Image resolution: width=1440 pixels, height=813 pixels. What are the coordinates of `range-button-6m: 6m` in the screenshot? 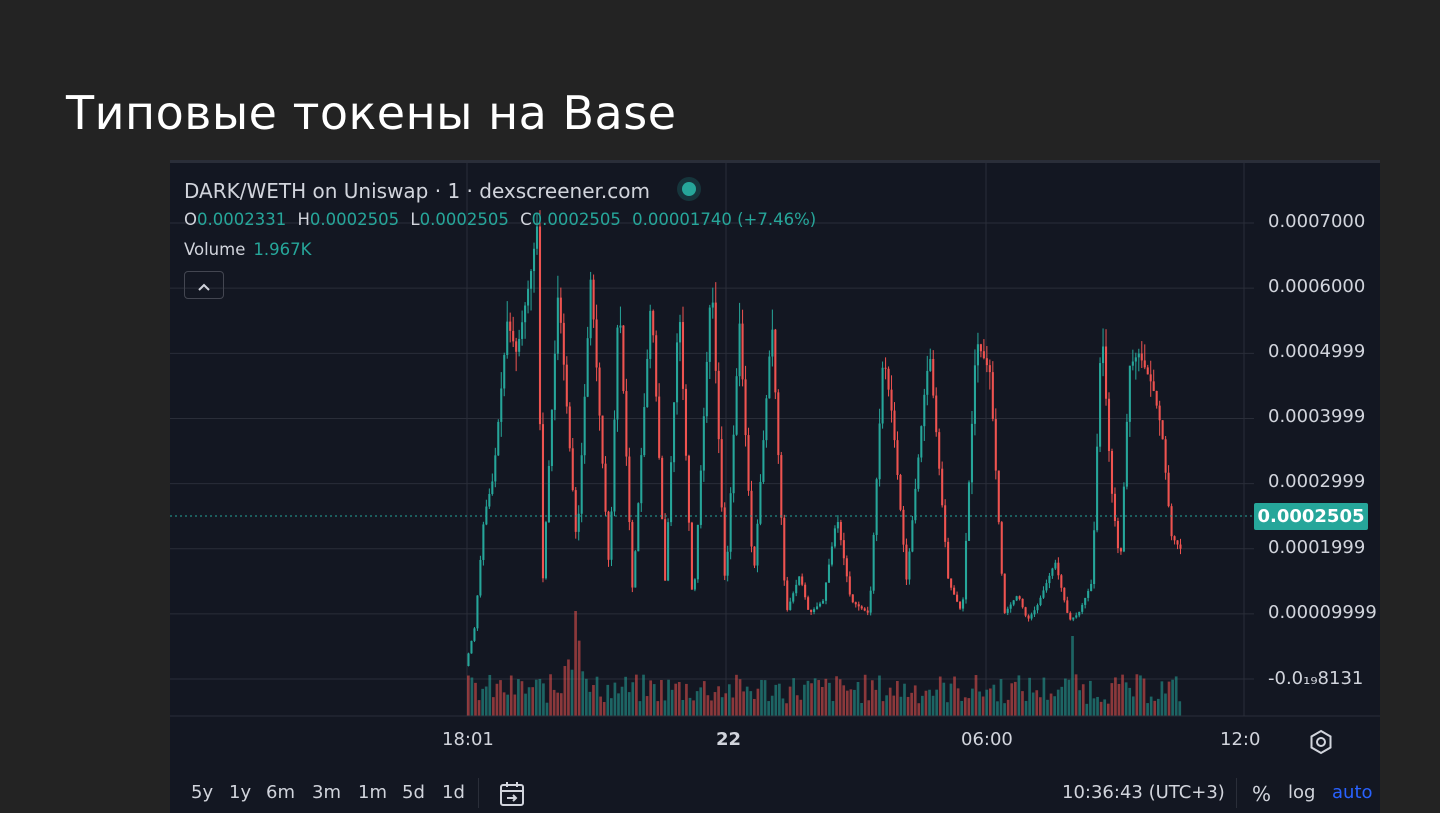 It's located at (280, 792).